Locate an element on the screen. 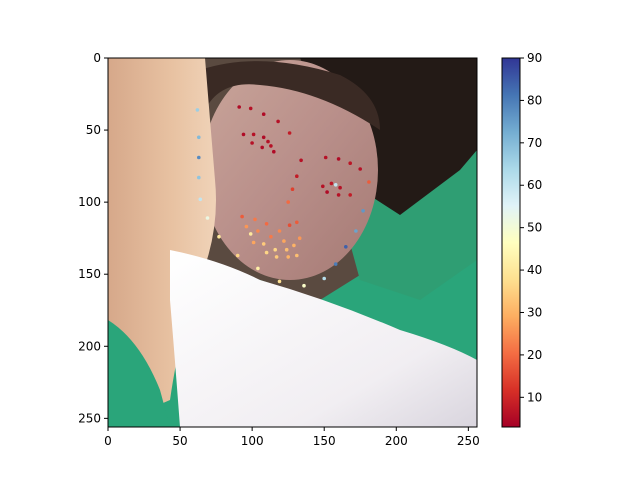  colorbar-axis: 10 20 30 40 50 60 70 80 90 is located at coordinates (531, 227).